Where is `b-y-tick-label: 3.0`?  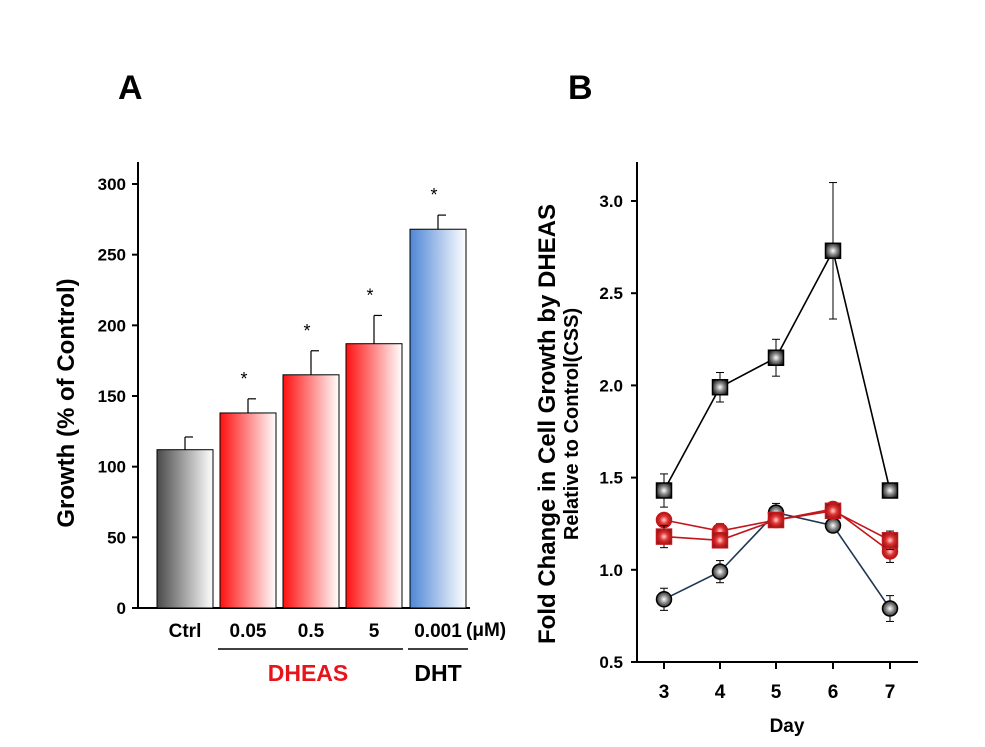
b-y-tick-label: 3.0 is located at coordinates (611, 201).